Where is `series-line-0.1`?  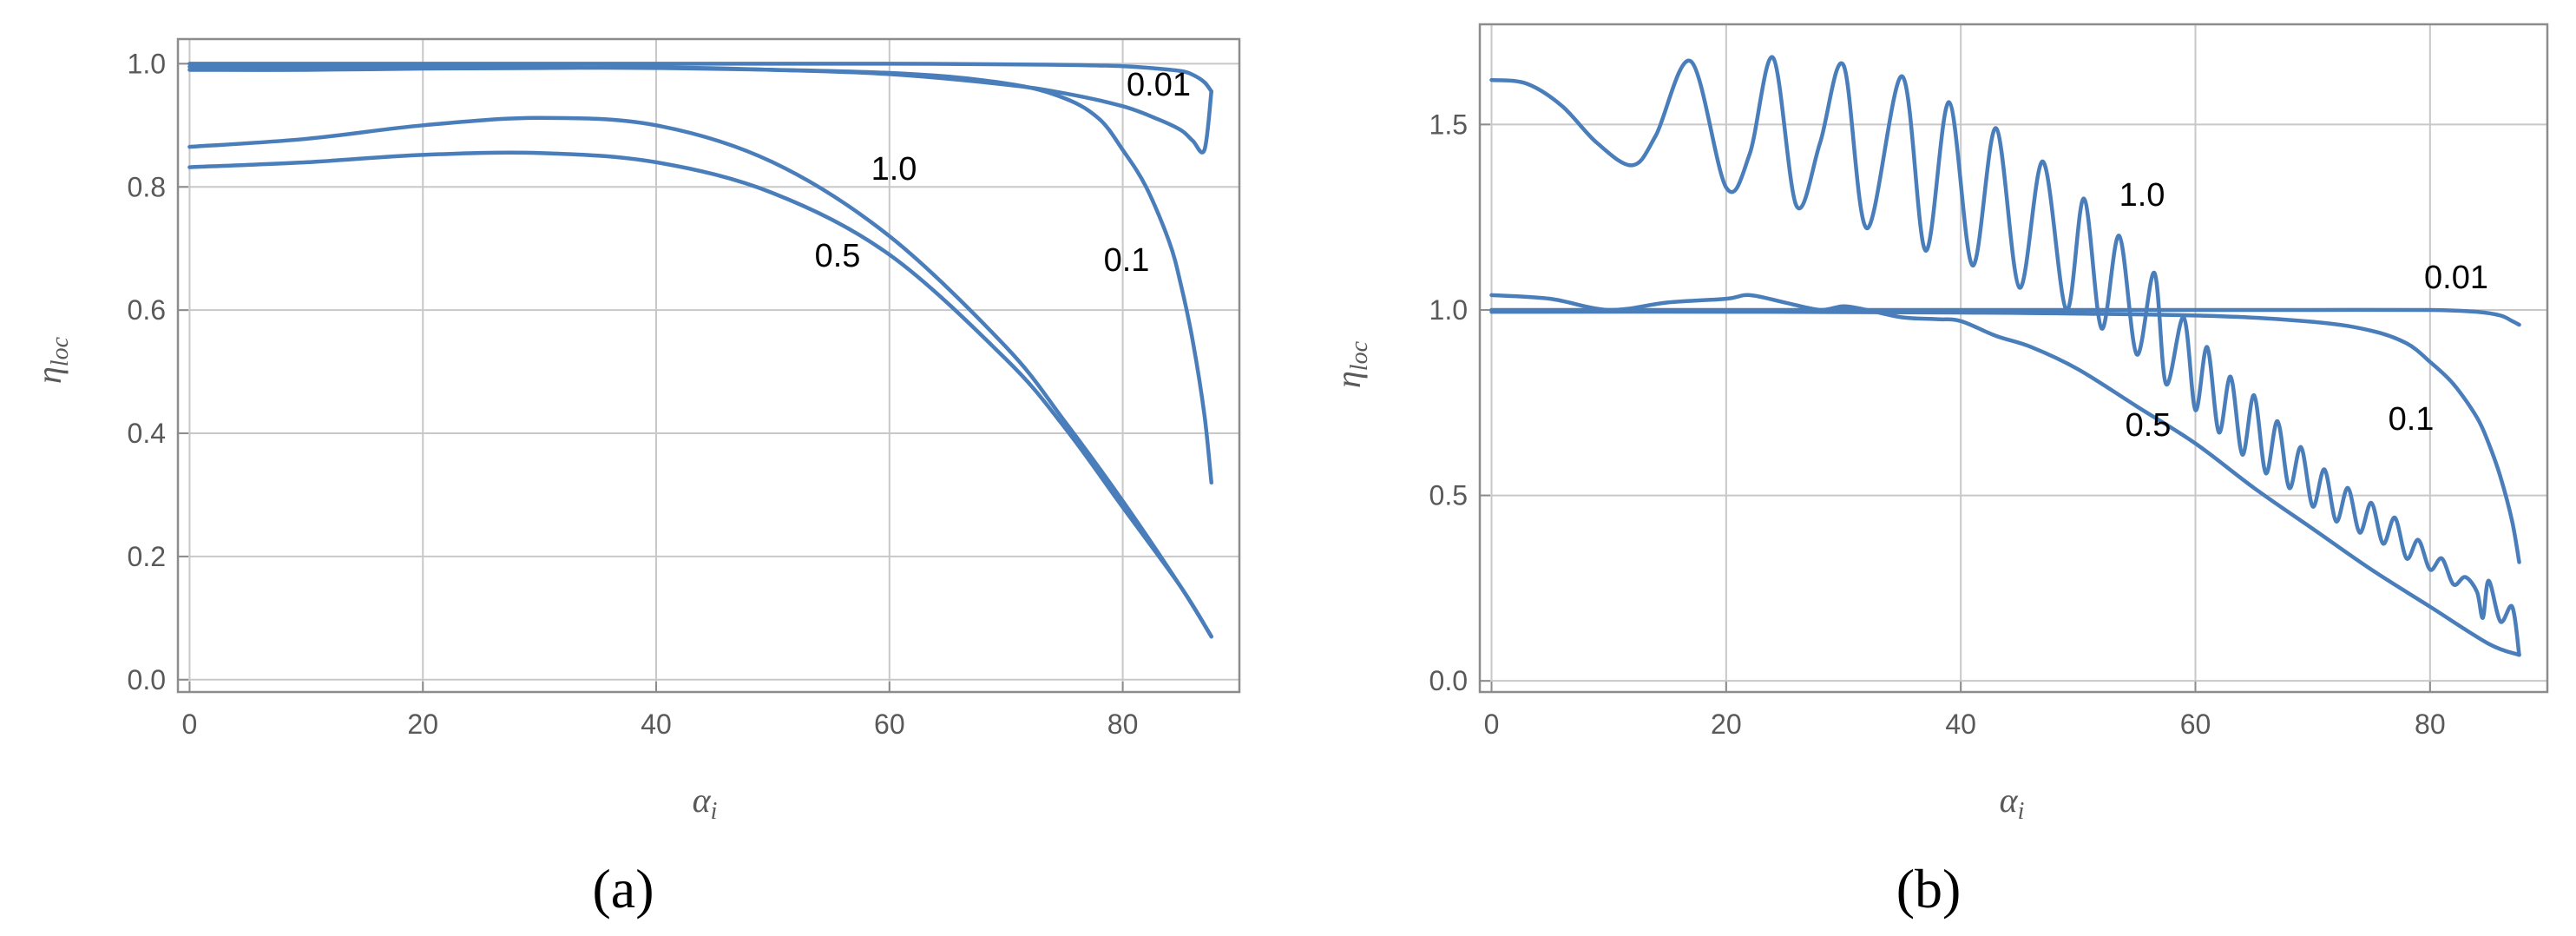
series-line-0.1 is located at coordinates (2005, 436).